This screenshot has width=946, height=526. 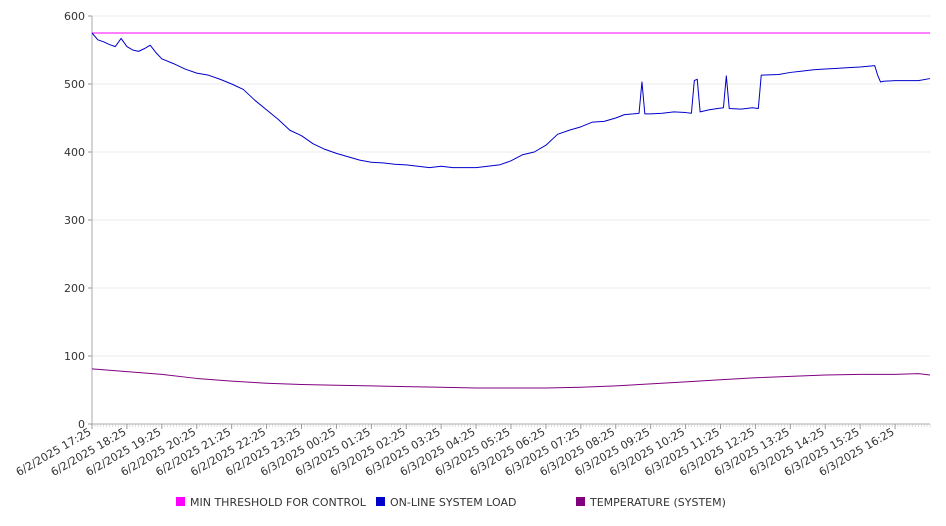 I want to click on legend-label: ON-LINE SYSTEM LOAD, so click(x=453, y=502).